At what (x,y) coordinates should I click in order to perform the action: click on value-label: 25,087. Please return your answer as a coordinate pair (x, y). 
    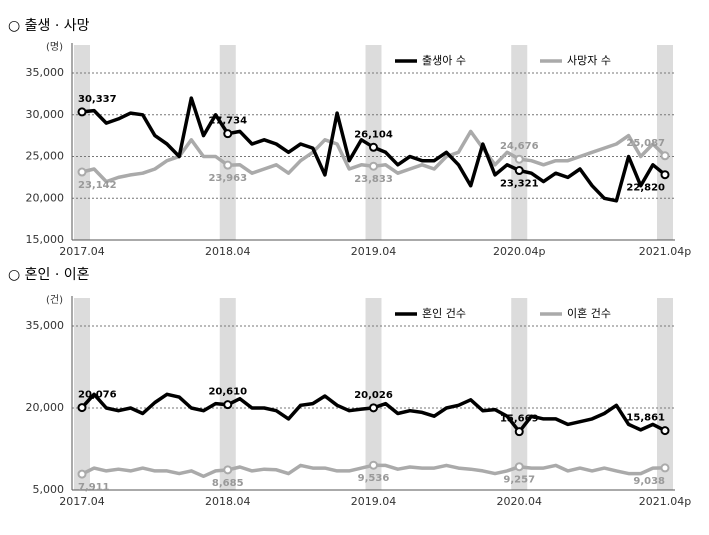
    Looking at the image, I should click on (645, 143).